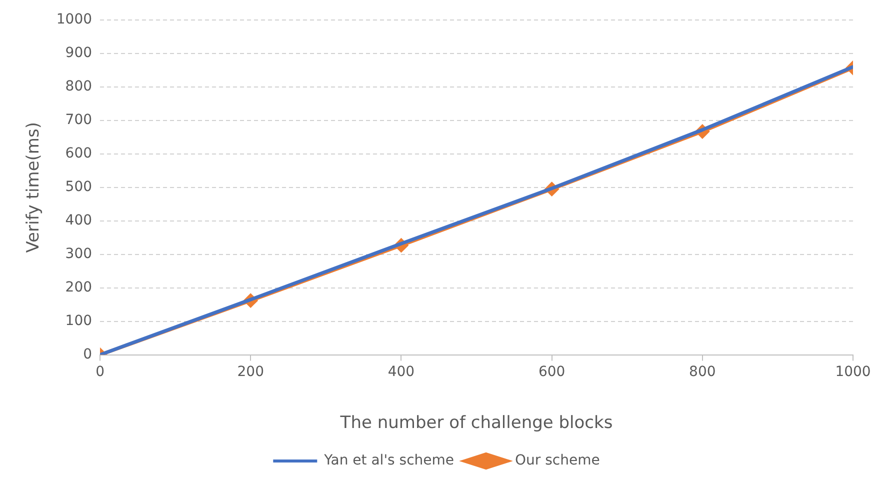  I want to click on y-tick-label: 1000, so click(74, 20).